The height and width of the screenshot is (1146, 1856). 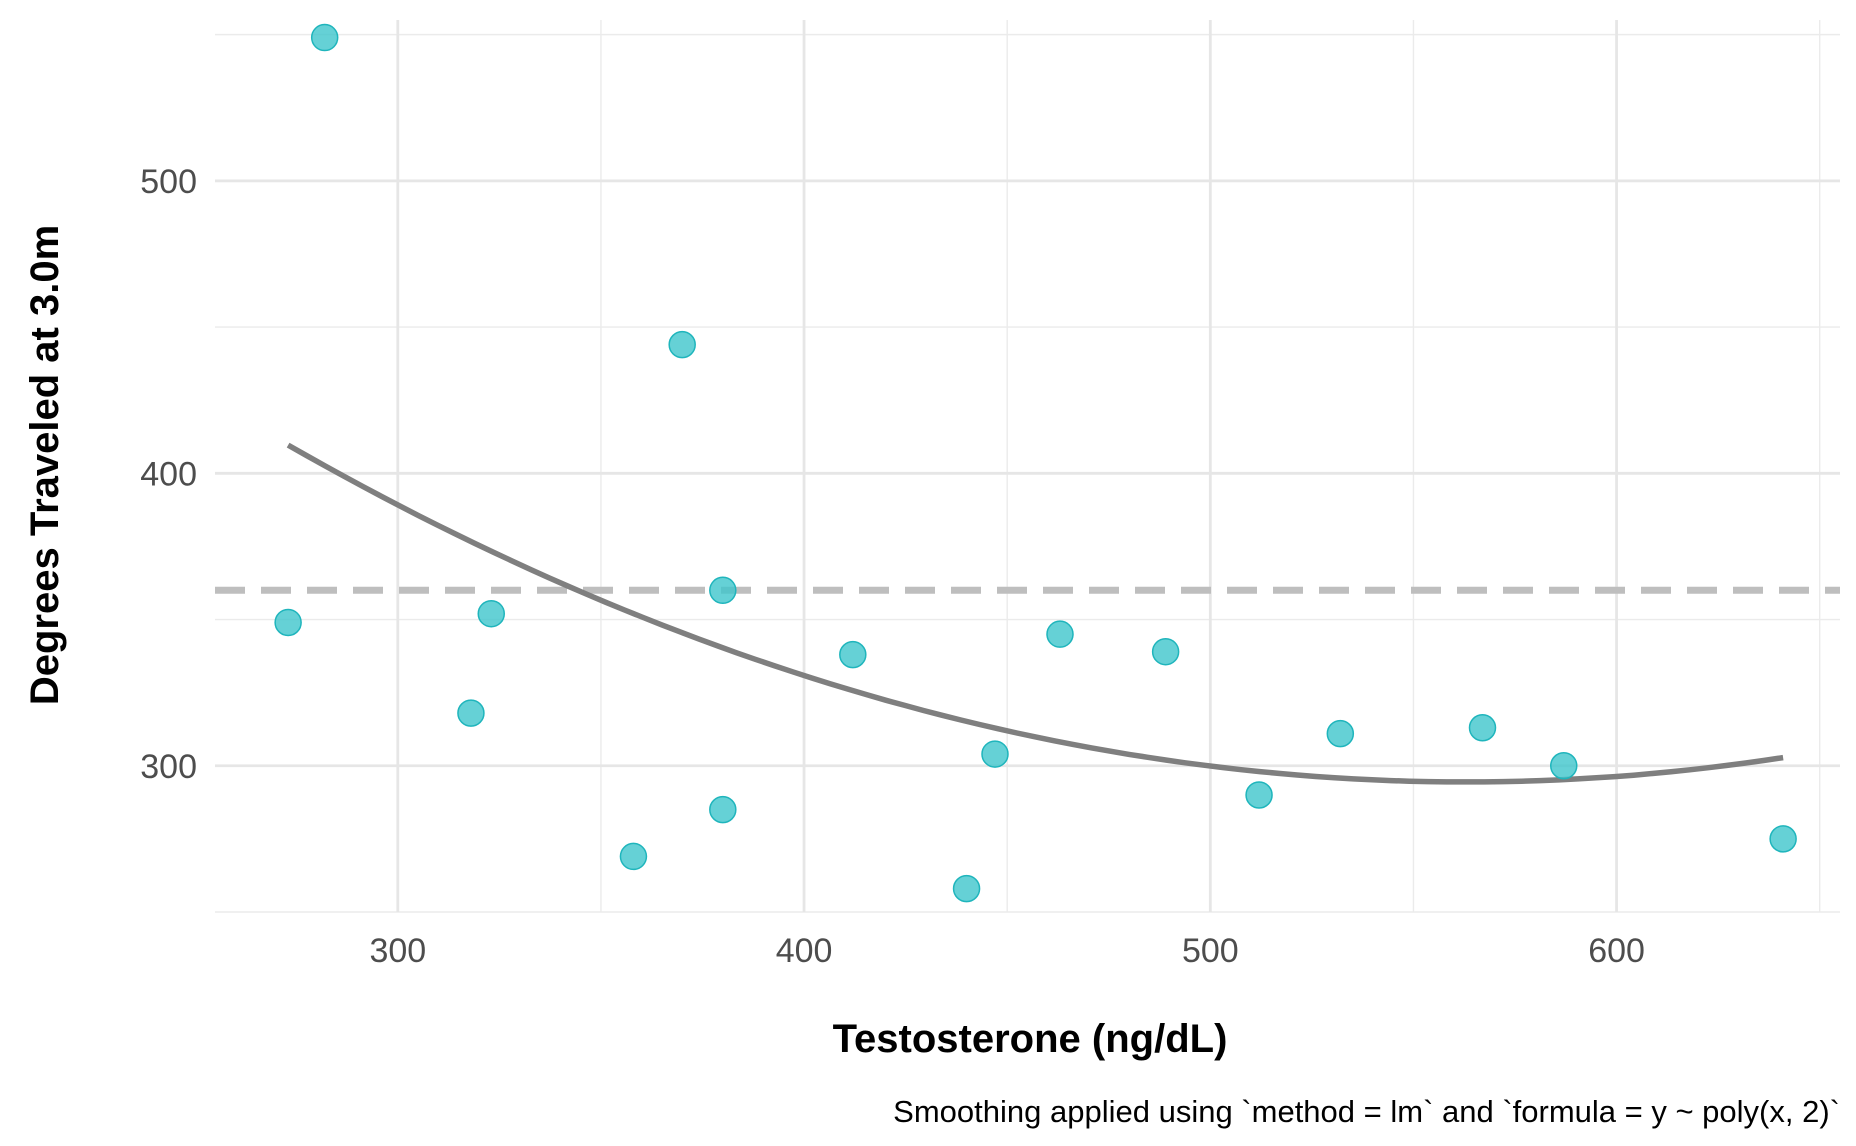 What do you see at coordinates (45, 465) in the screenshot?
I see `y-axis-title: Degrees Traveled at 3.0m` at bounding box center [45, 465].